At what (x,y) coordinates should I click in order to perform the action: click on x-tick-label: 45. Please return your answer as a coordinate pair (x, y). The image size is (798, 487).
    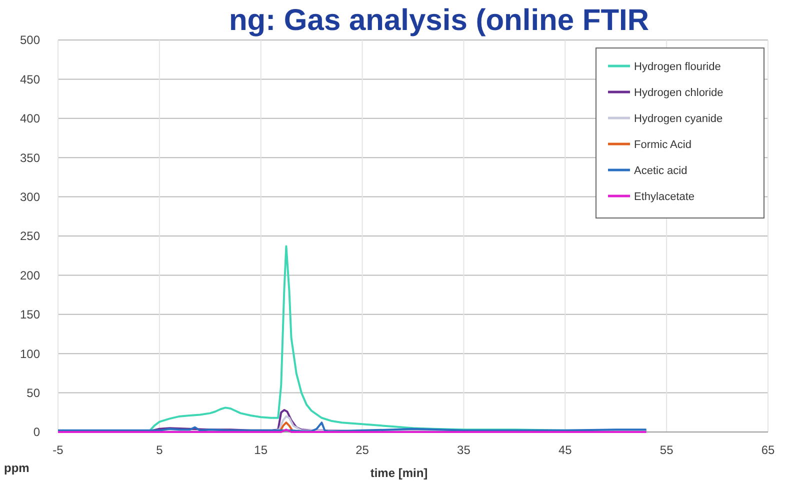
    Looking at the image, I should click on (565, 450).